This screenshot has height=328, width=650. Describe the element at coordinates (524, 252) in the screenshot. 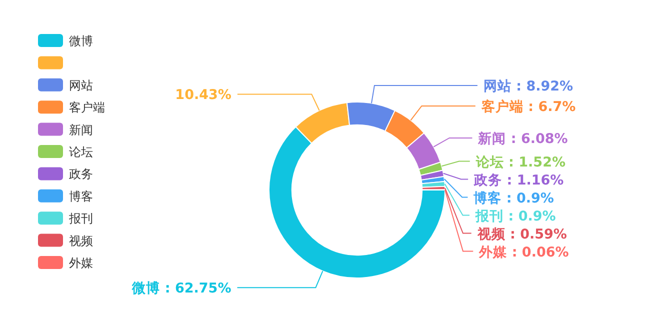

I see `category-label: 外媒 : 0.06%` at that location.